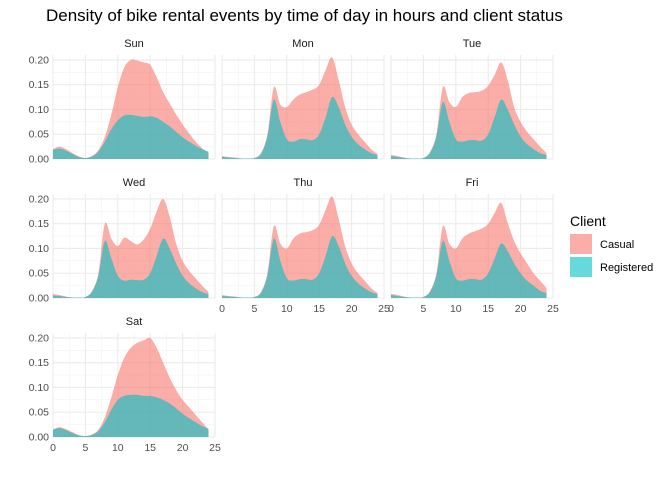 The image size is (672, 480). I want to click on legend-swatch-registered, so click(581, 267).